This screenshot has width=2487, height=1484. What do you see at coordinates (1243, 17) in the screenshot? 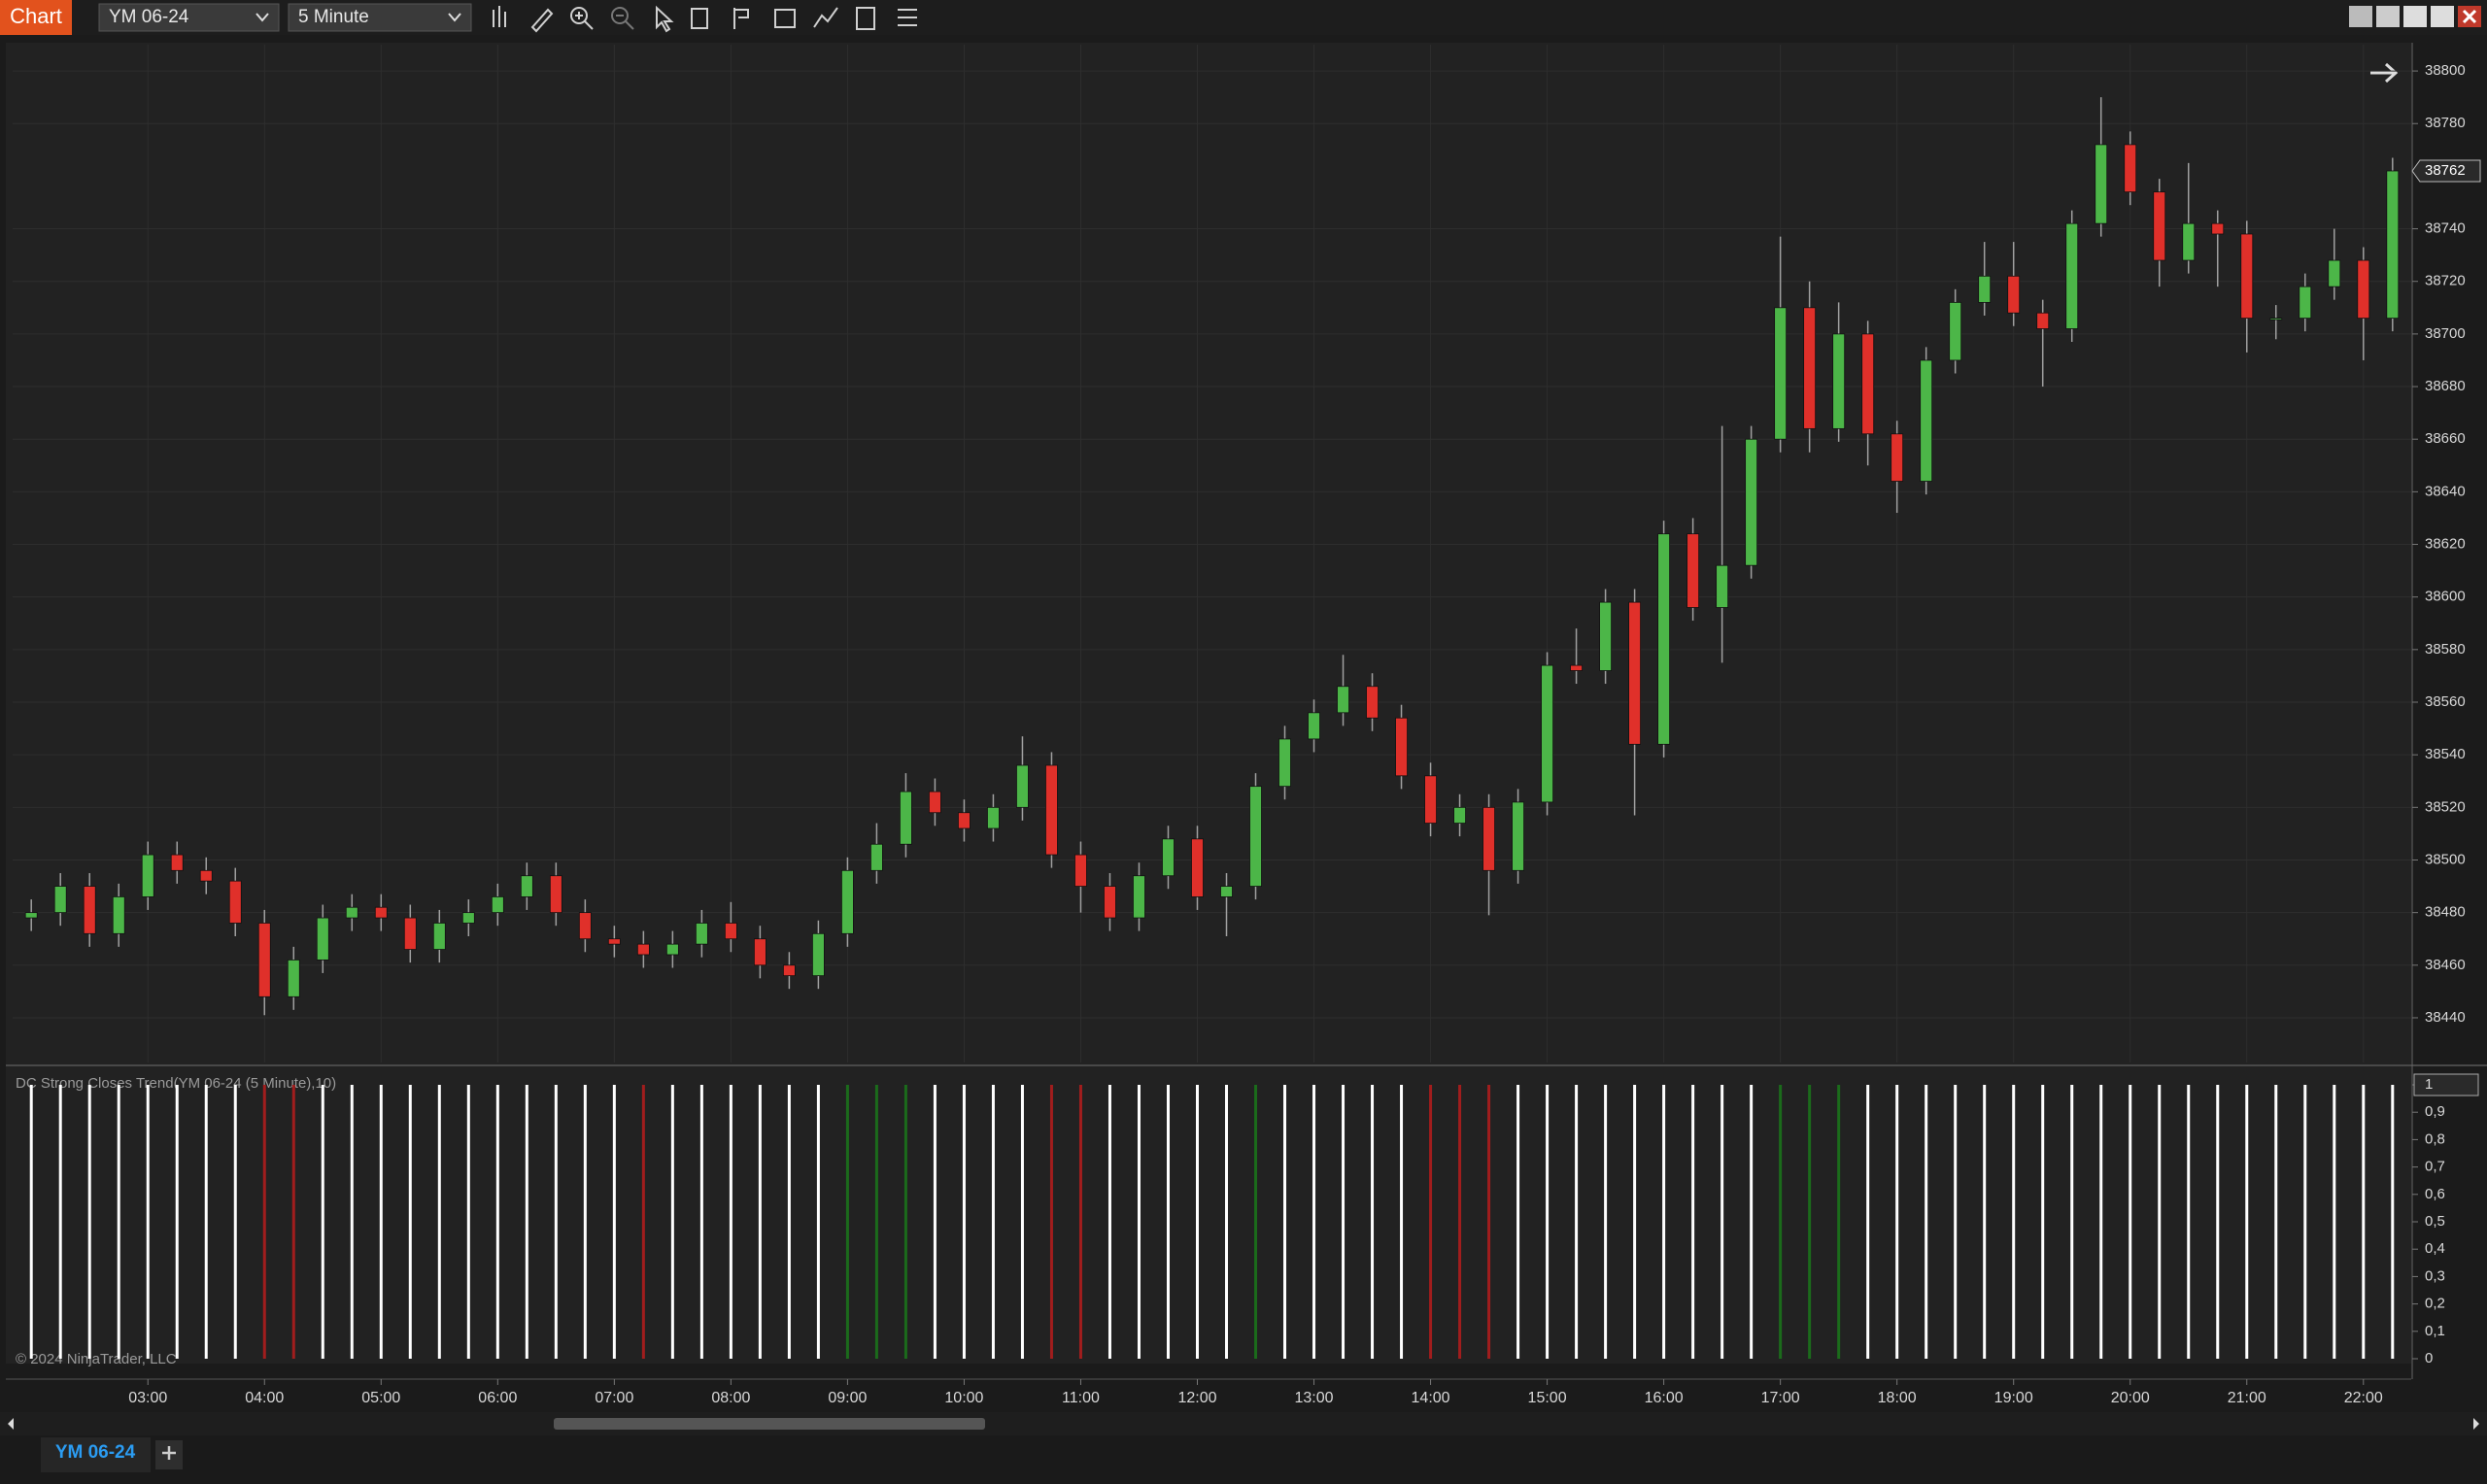
I see `toolbar: Chart YM 06-24 5 Minute` at bounding box center [1243, 17].